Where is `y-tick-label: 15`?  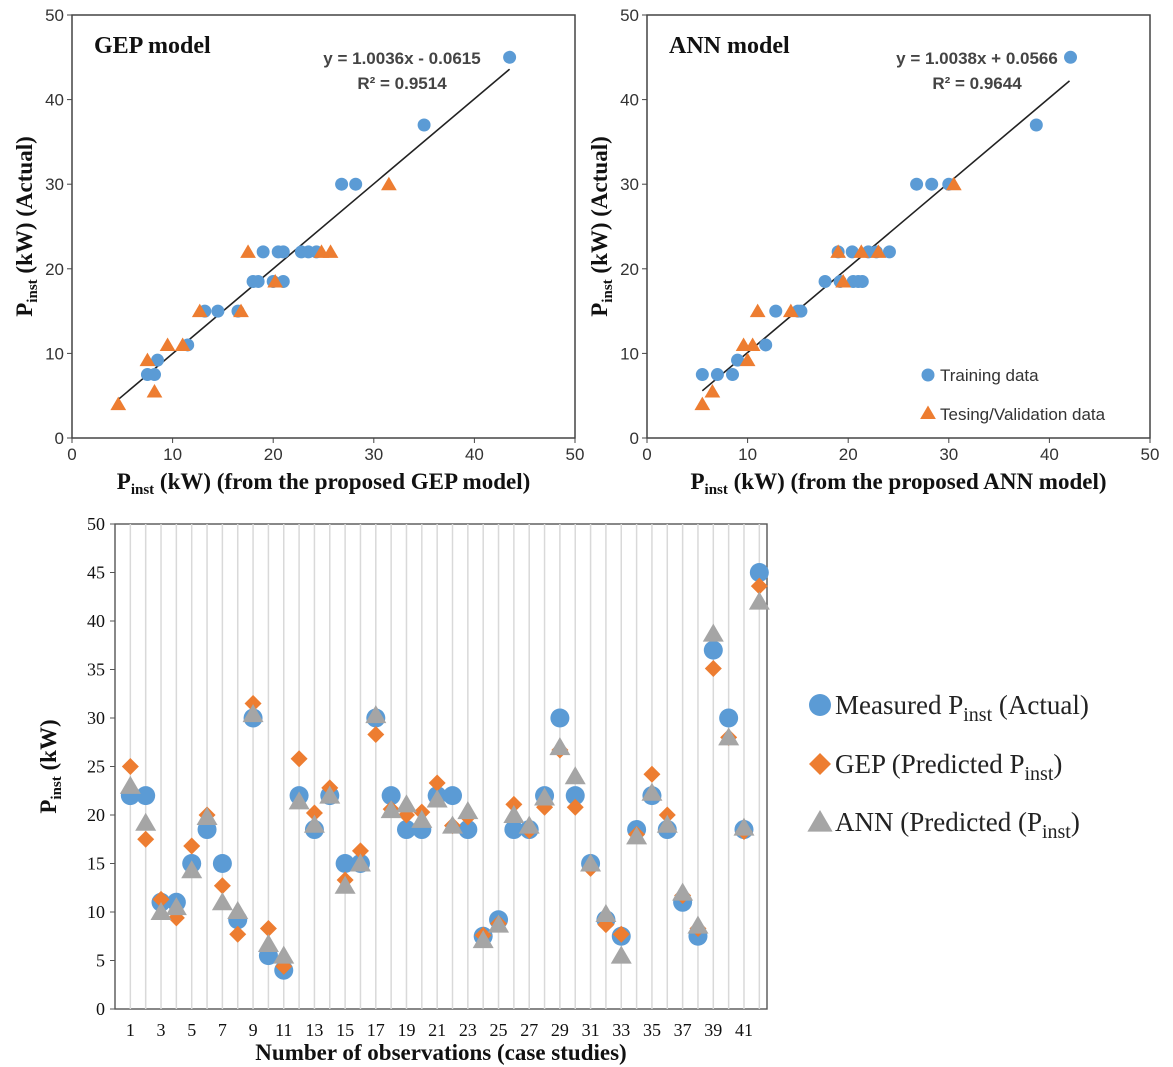 y-tick-label: 15 is located at coordinates (96, 864).